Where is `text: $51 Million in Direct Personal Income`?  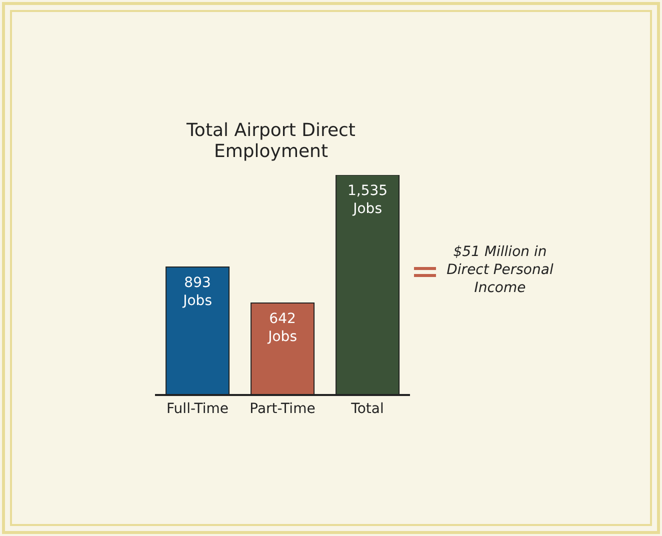 text: $51 Million in Direct Personal Income is located at coordinates (500, 270).